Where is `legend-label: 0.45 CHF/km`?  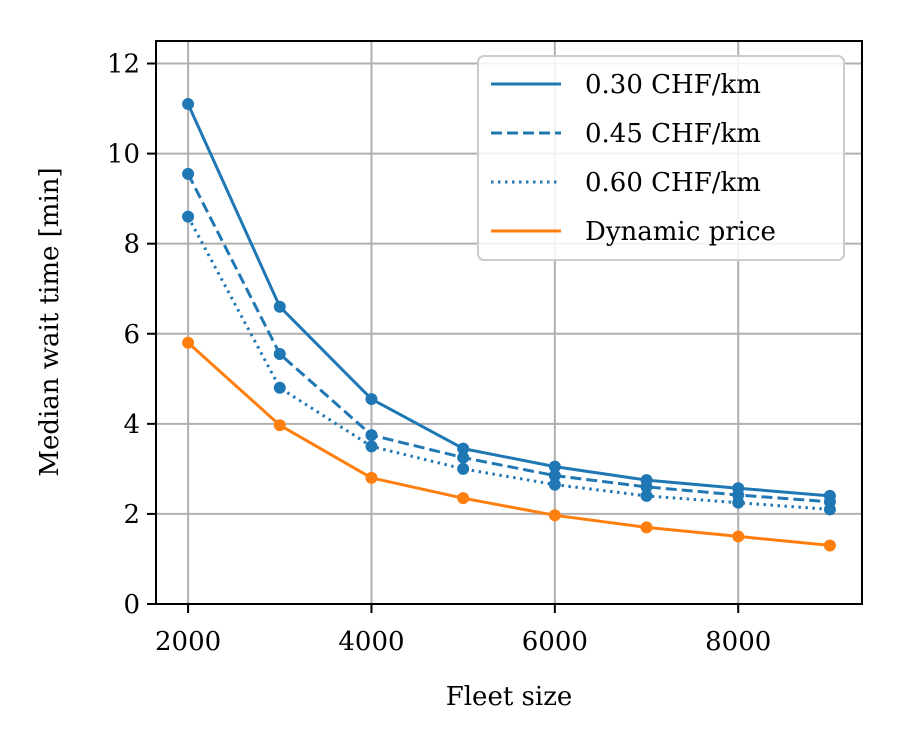 legend-label: 0.45 CHF/km is located at coordinates (673, 134).